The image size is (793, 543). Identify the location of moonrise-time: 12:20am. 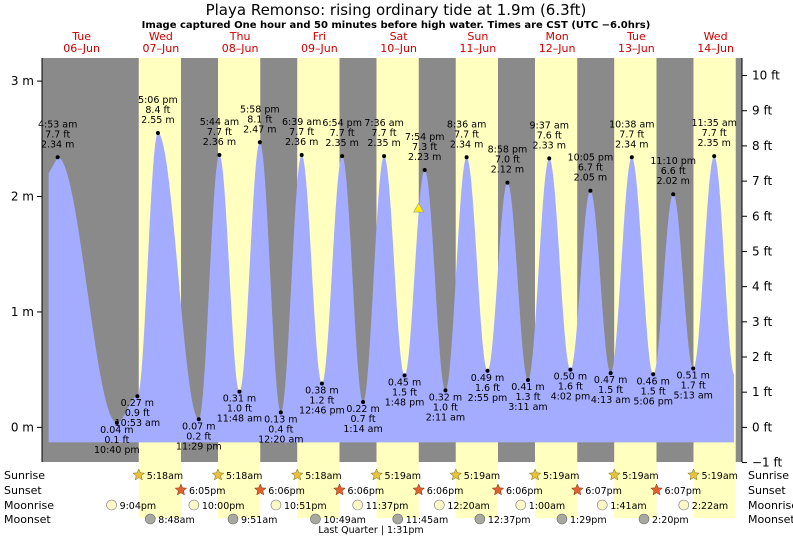
(468, 506).